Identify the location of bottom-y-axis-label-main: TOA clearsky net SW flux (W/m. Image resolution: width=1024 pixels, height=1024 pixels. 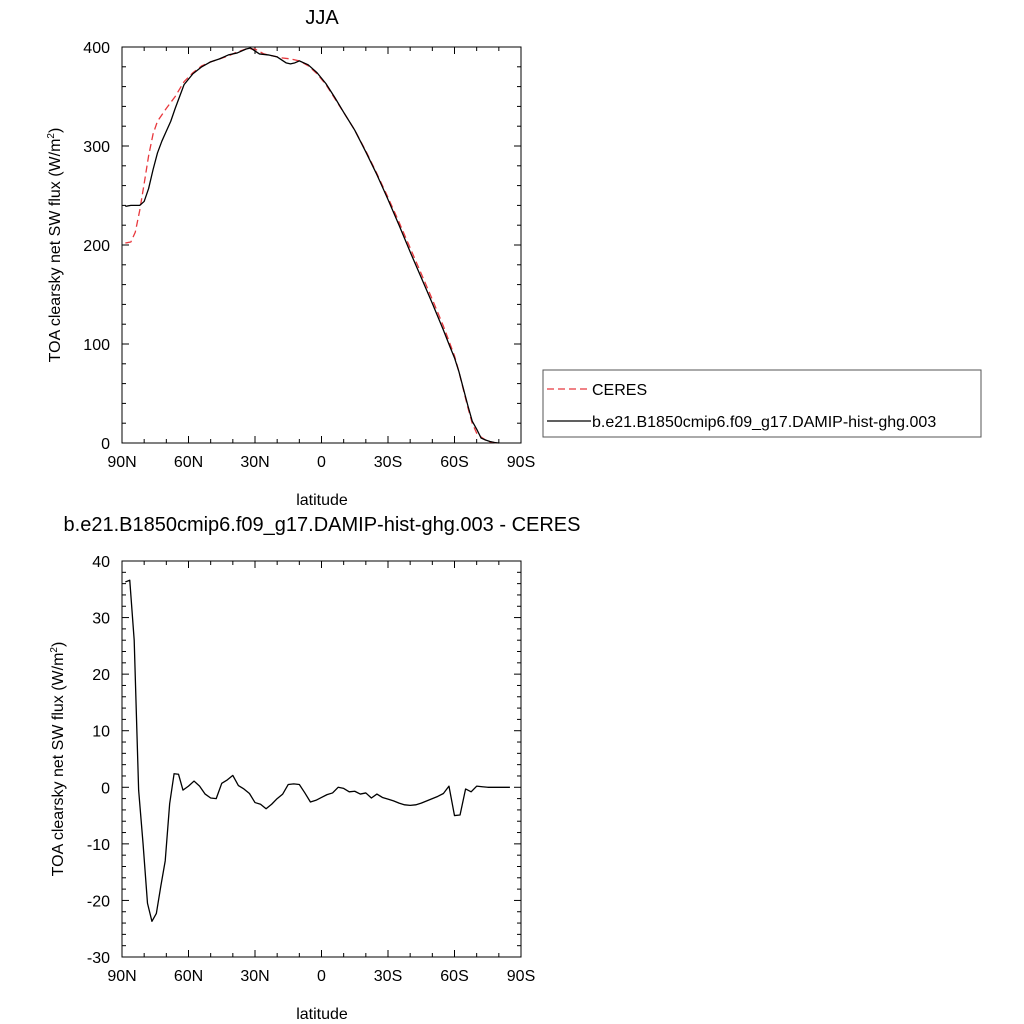
(58, 765).